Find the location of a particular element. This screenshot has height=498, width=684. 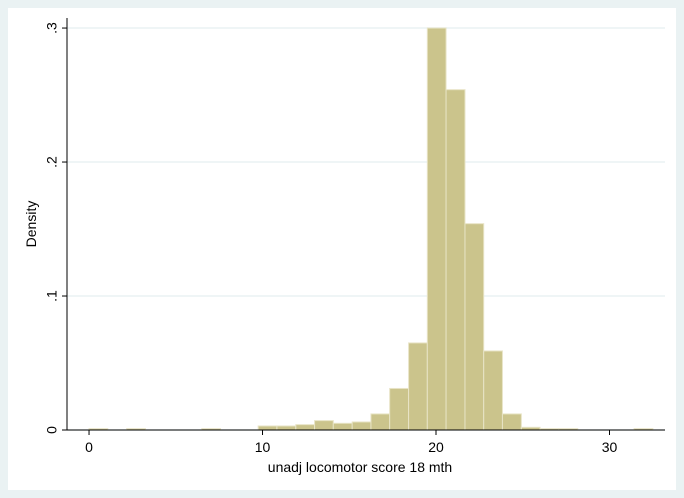

x-tick-label: 30 is located at coordinates (610, 447).